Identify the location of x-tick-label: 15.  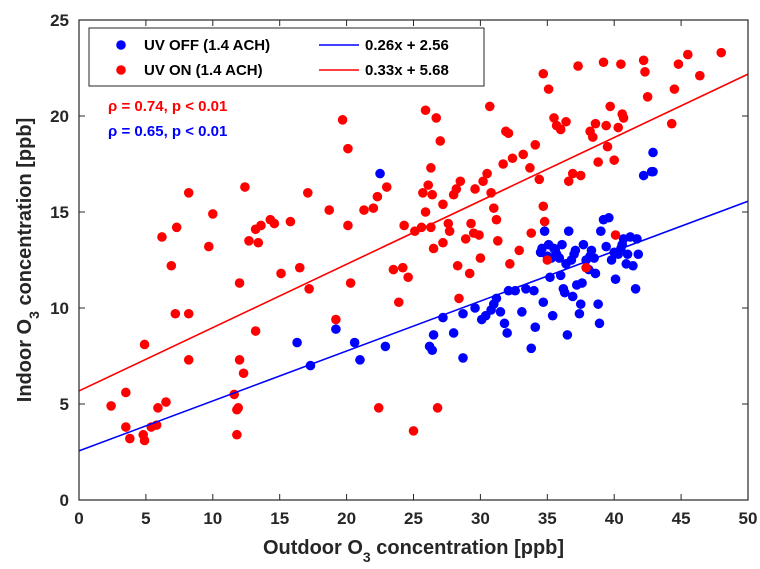
(279, 518).